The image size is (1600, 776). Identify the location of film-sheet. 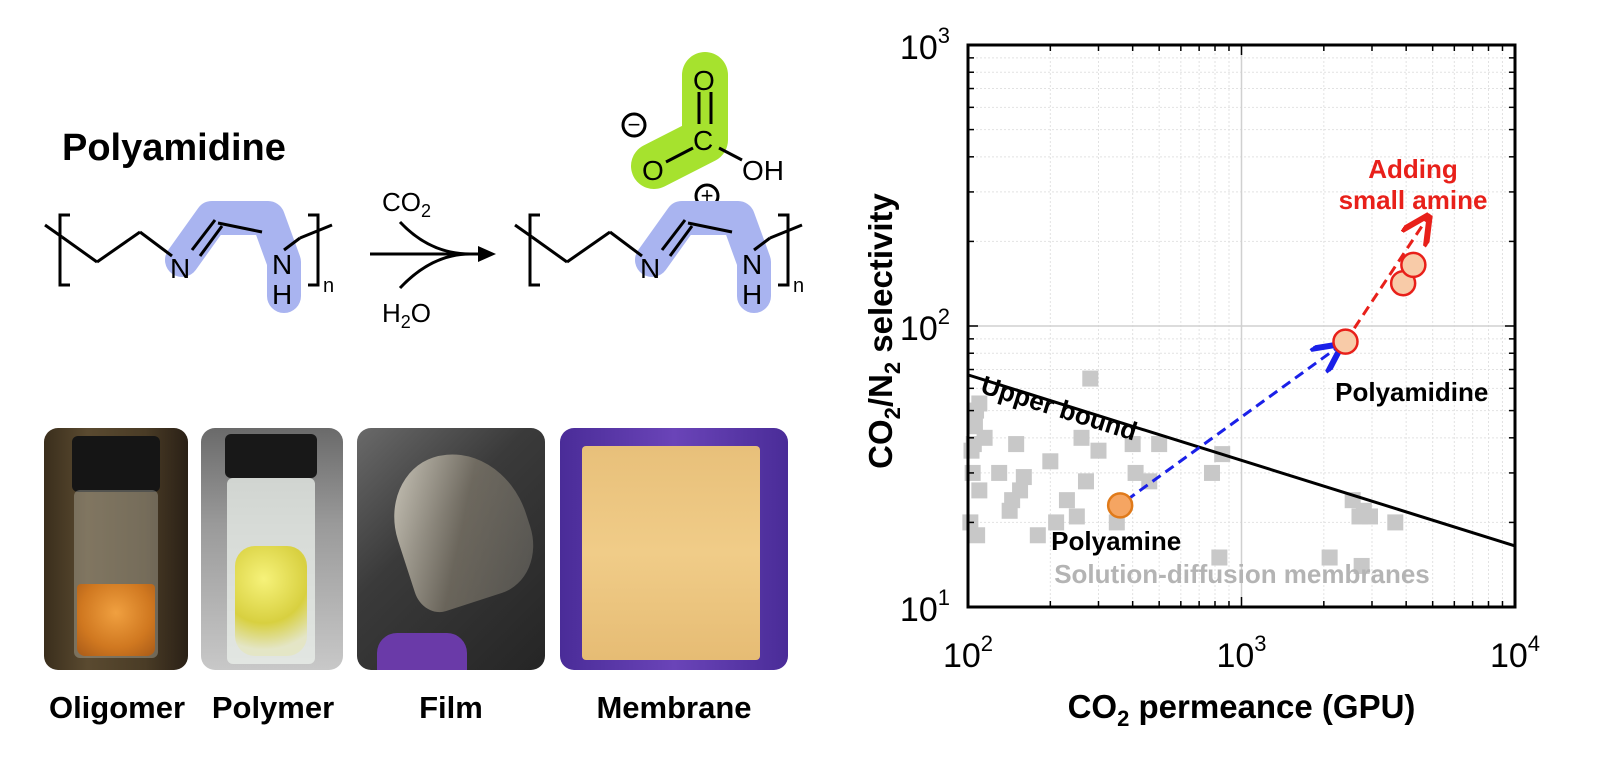
(461, 527).